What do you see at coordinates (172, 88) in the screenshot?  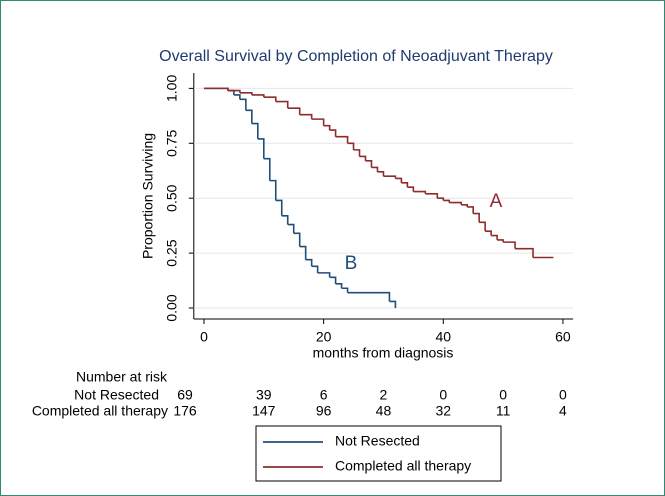 I see `y-tick-label: 1.00` at bounding box center [172, 88].